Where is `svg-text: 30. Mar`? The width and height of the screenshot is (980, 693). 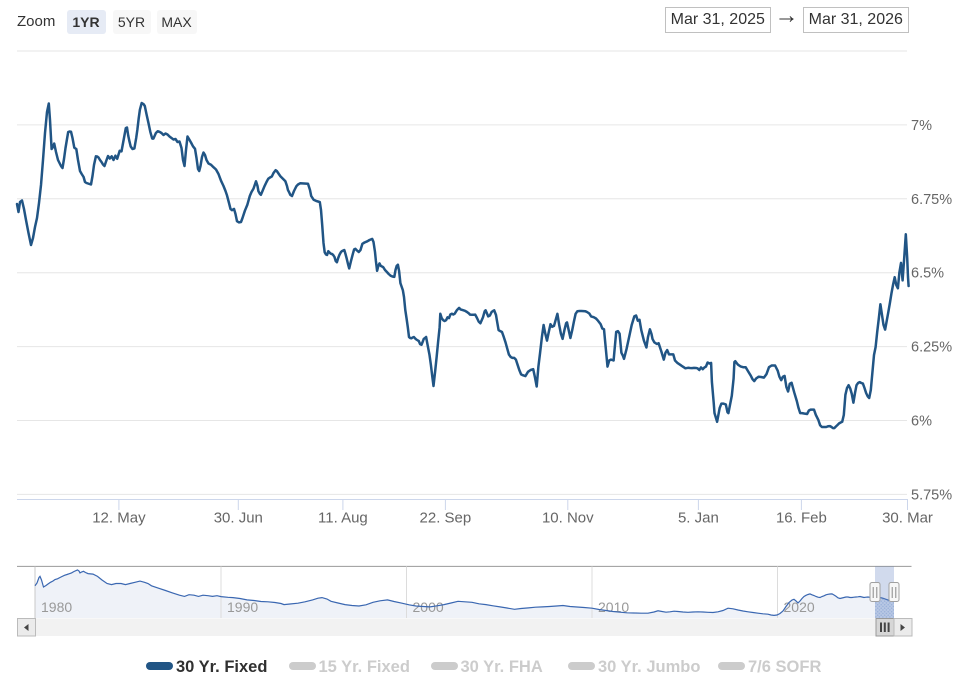 svg-text: 30. Mar is located at coordinates (907, 518).